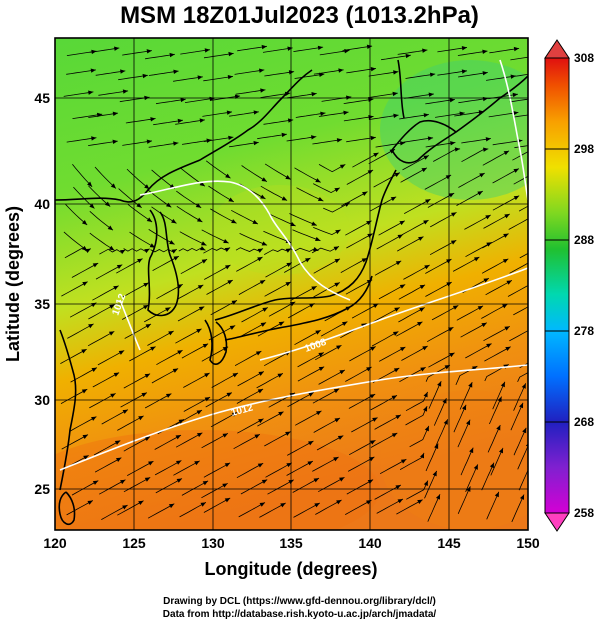  Describe the element at coordinates (13, 284) in the screenshot. I see `y-axis-label: Latitude (degrees)` at that location.